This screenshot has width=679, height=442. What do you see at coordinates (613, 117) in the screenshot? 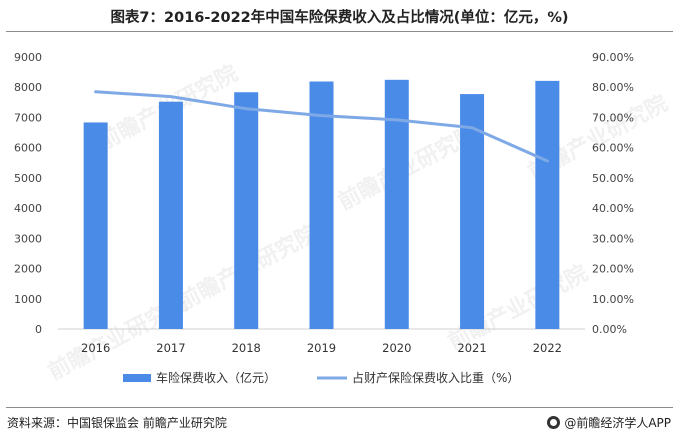
I see `right-tick-label: 70.00%` at bounding box center [613, 117].